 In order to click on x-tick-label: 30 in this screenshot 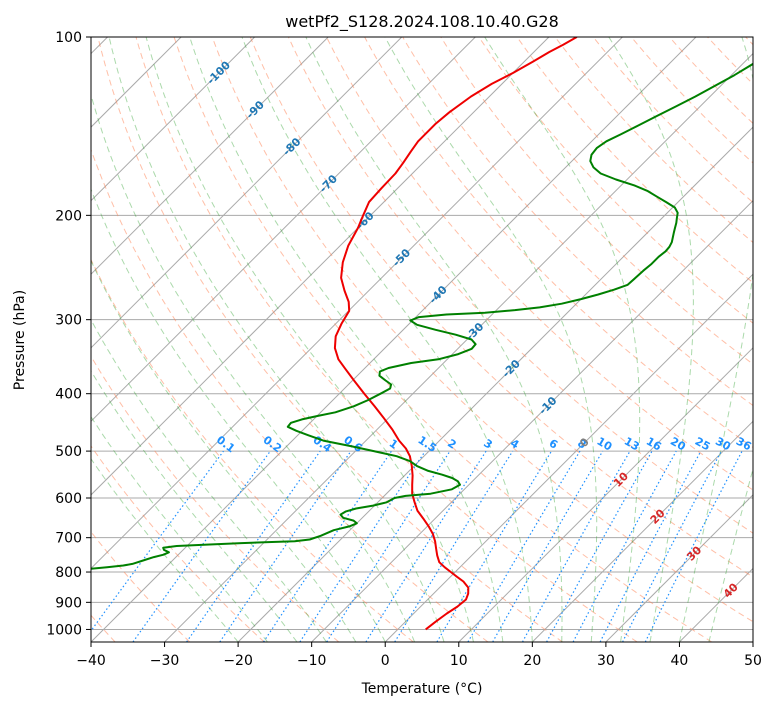, I will do `click(606, 661)`.